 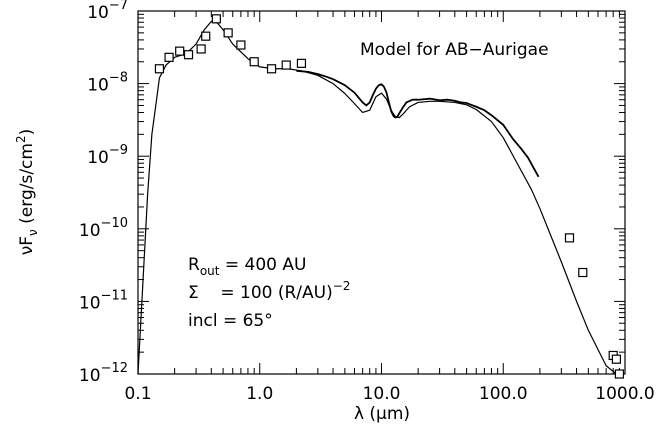 I want to click on x-tick-label: 0.1, so click(x=137, y=394).